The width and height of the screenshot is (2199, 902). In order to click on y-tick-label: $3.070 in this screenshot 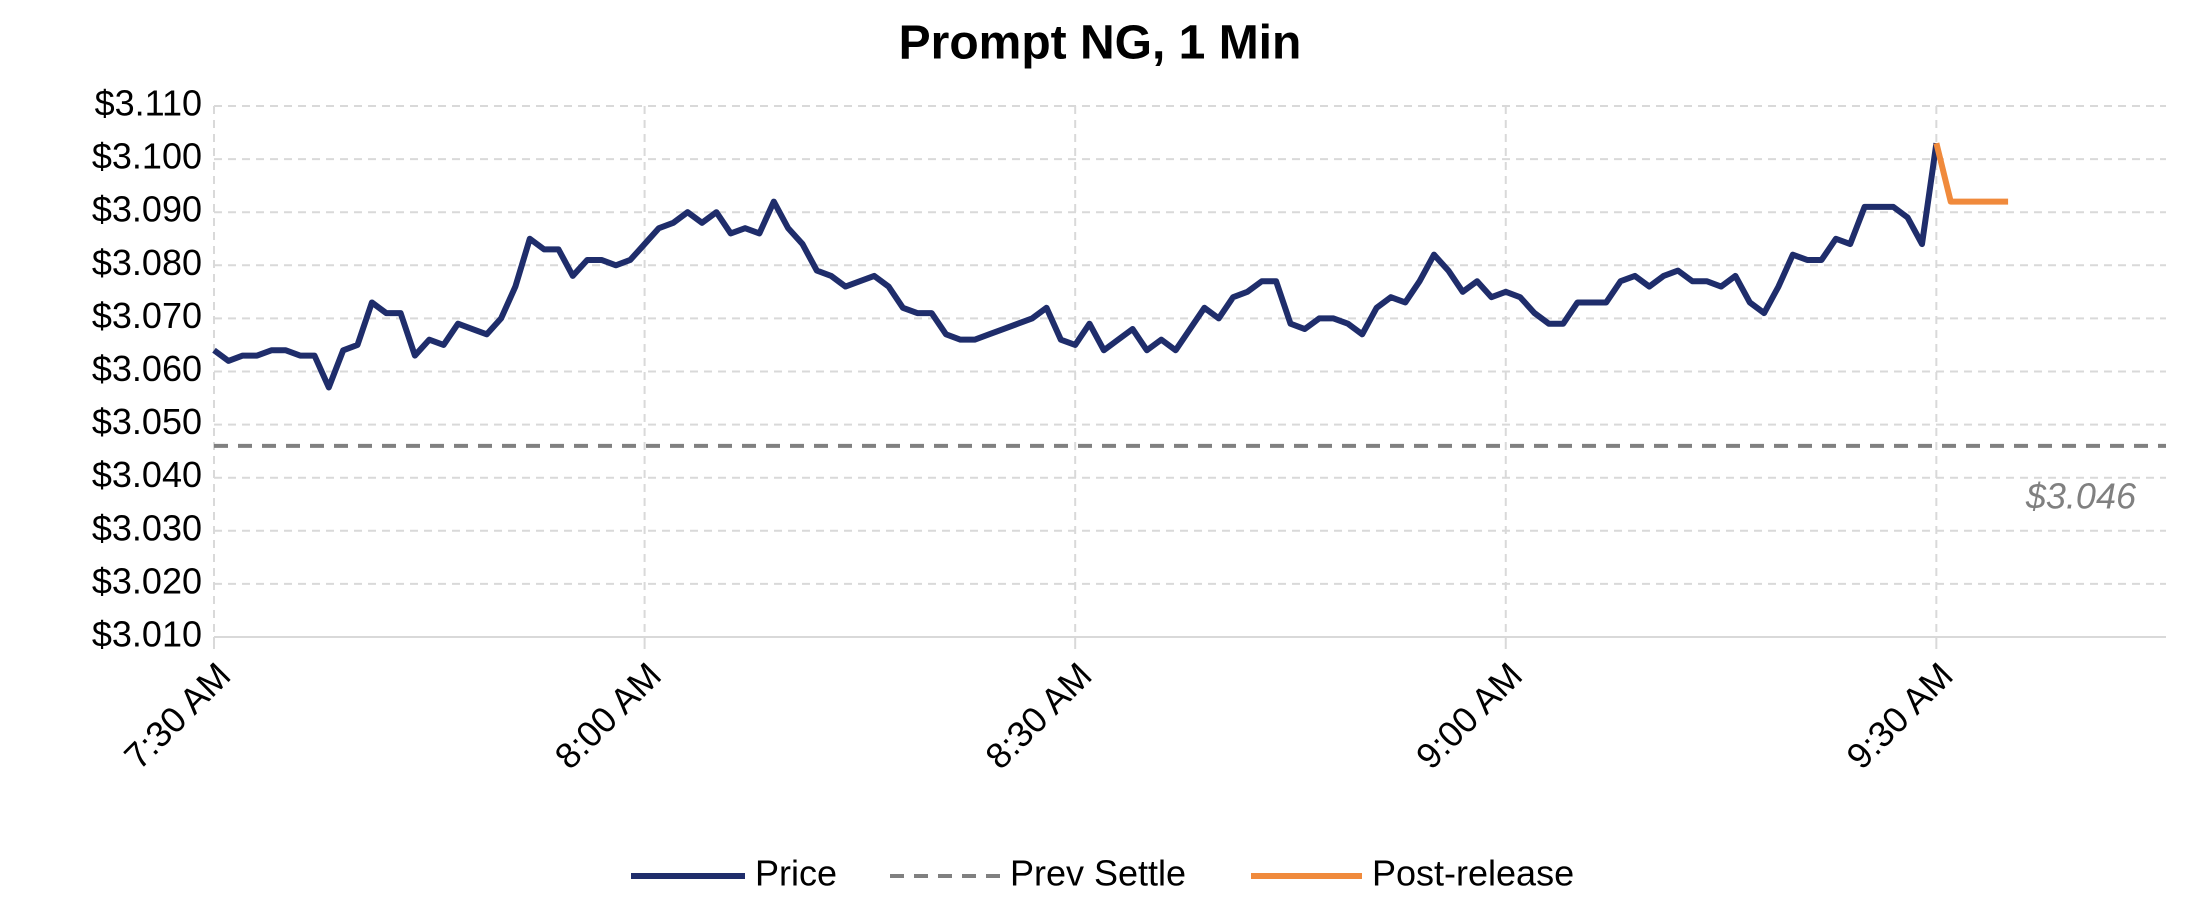, I will do `click(147, 315)`.